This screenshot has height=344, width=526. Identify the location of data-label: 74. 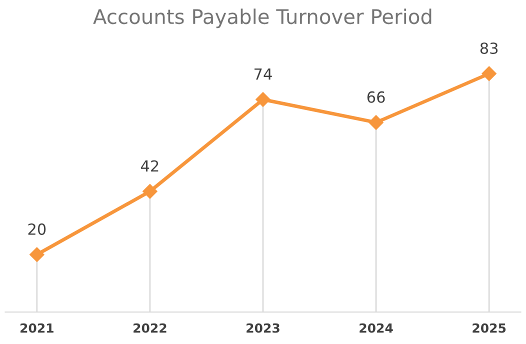
(263, 74).